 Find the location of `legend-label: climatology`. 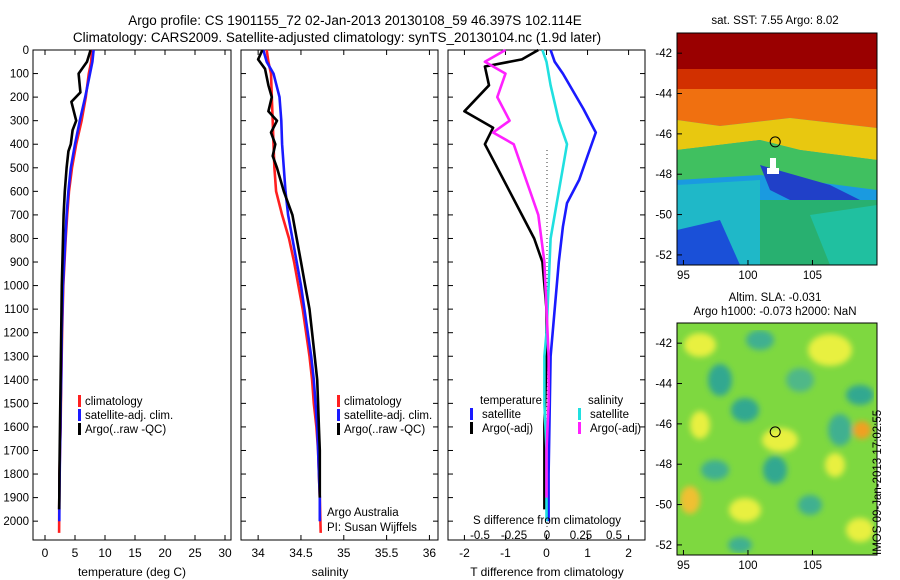

legend-label: climatology is located at coordinates (373, 402).